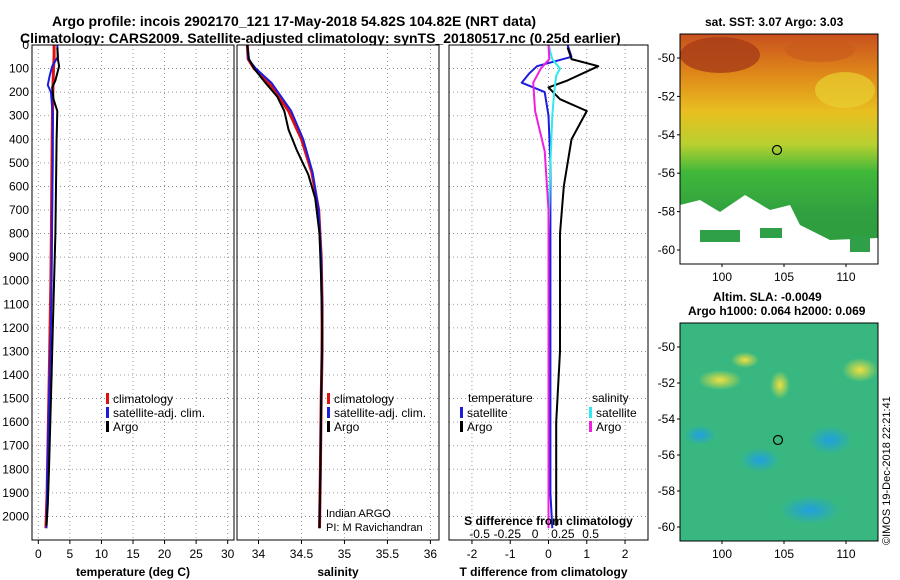  What do you see at coordinates (548, 554) in the screenshot?
I see `x-tick-label: 0` at bounding box center [548, 554].